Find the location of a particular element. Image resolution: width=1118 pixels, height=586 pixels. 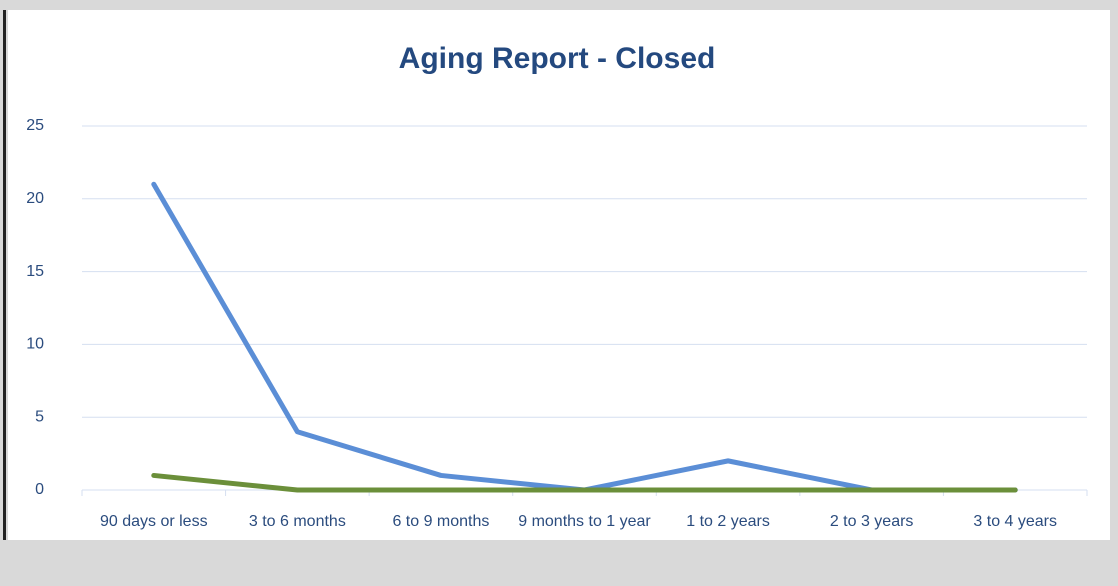

chart-title: Aging Report - Closed is located at coordinates (557, 58).